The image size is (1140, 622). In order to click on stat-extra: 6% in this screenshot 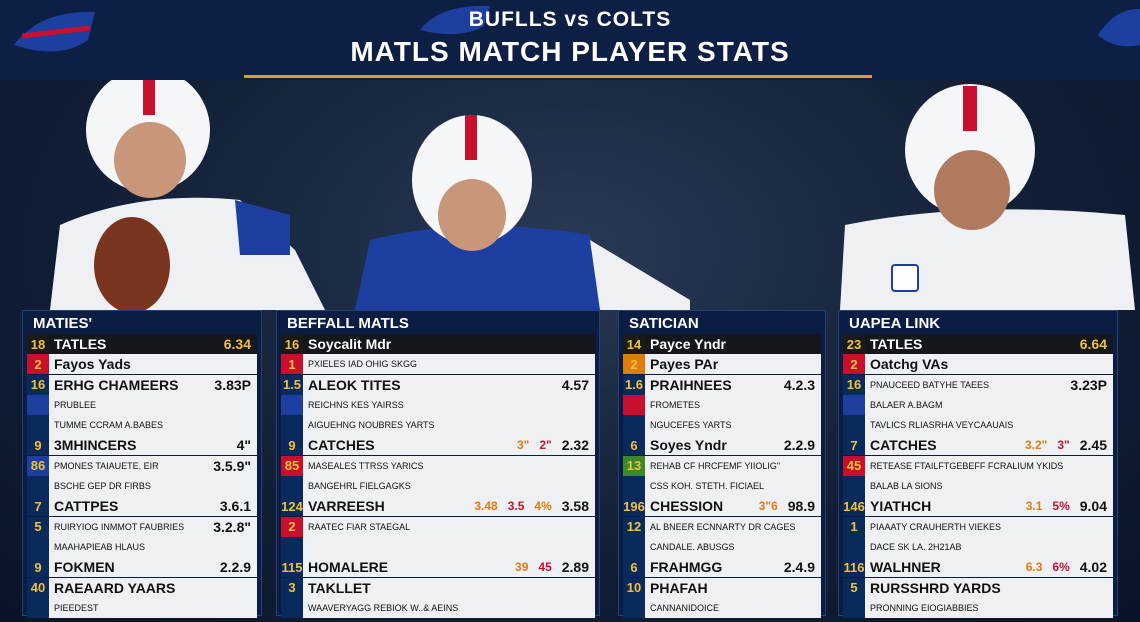, I will do `click(1061, 567)`.